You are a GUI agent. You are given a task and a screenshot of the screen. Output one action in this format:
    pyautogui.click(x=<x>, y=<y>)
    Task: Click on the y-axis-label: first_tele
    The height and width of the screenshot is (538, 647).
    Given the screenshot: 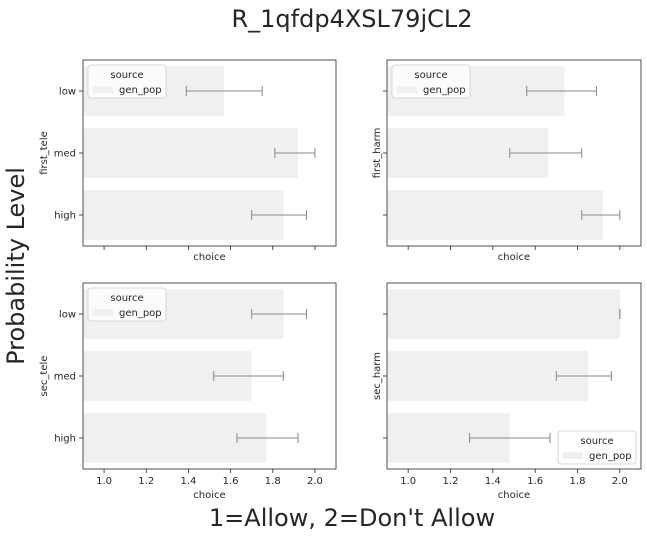 What is the action you would take?
    pyautogui.click(x=44, y=153)
    